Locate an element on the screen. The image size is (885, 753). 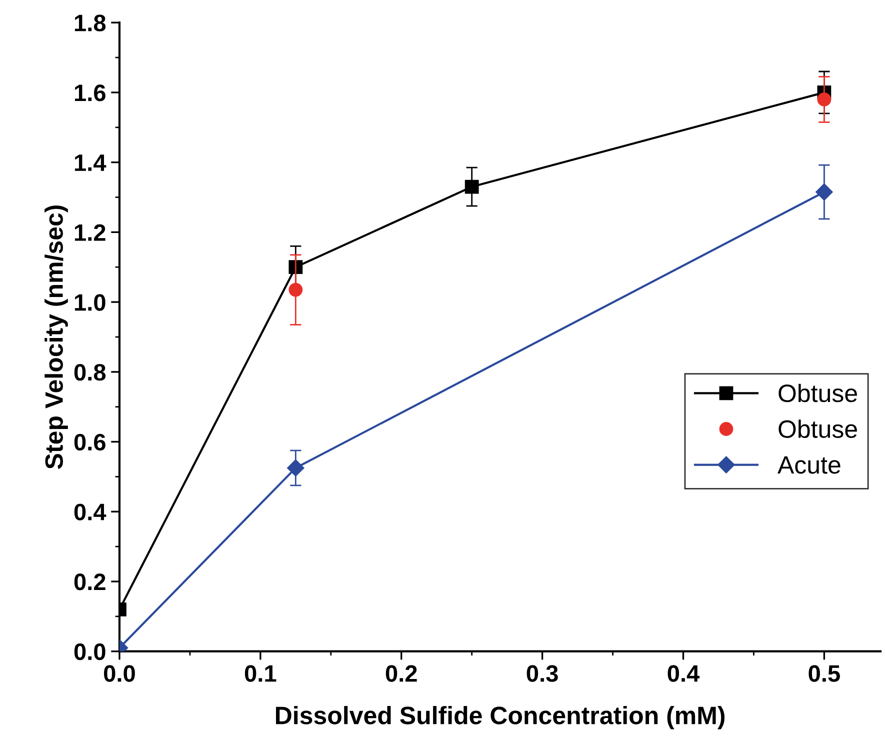
x-tick-label: 0.4 is located at coordinates (684, 673).